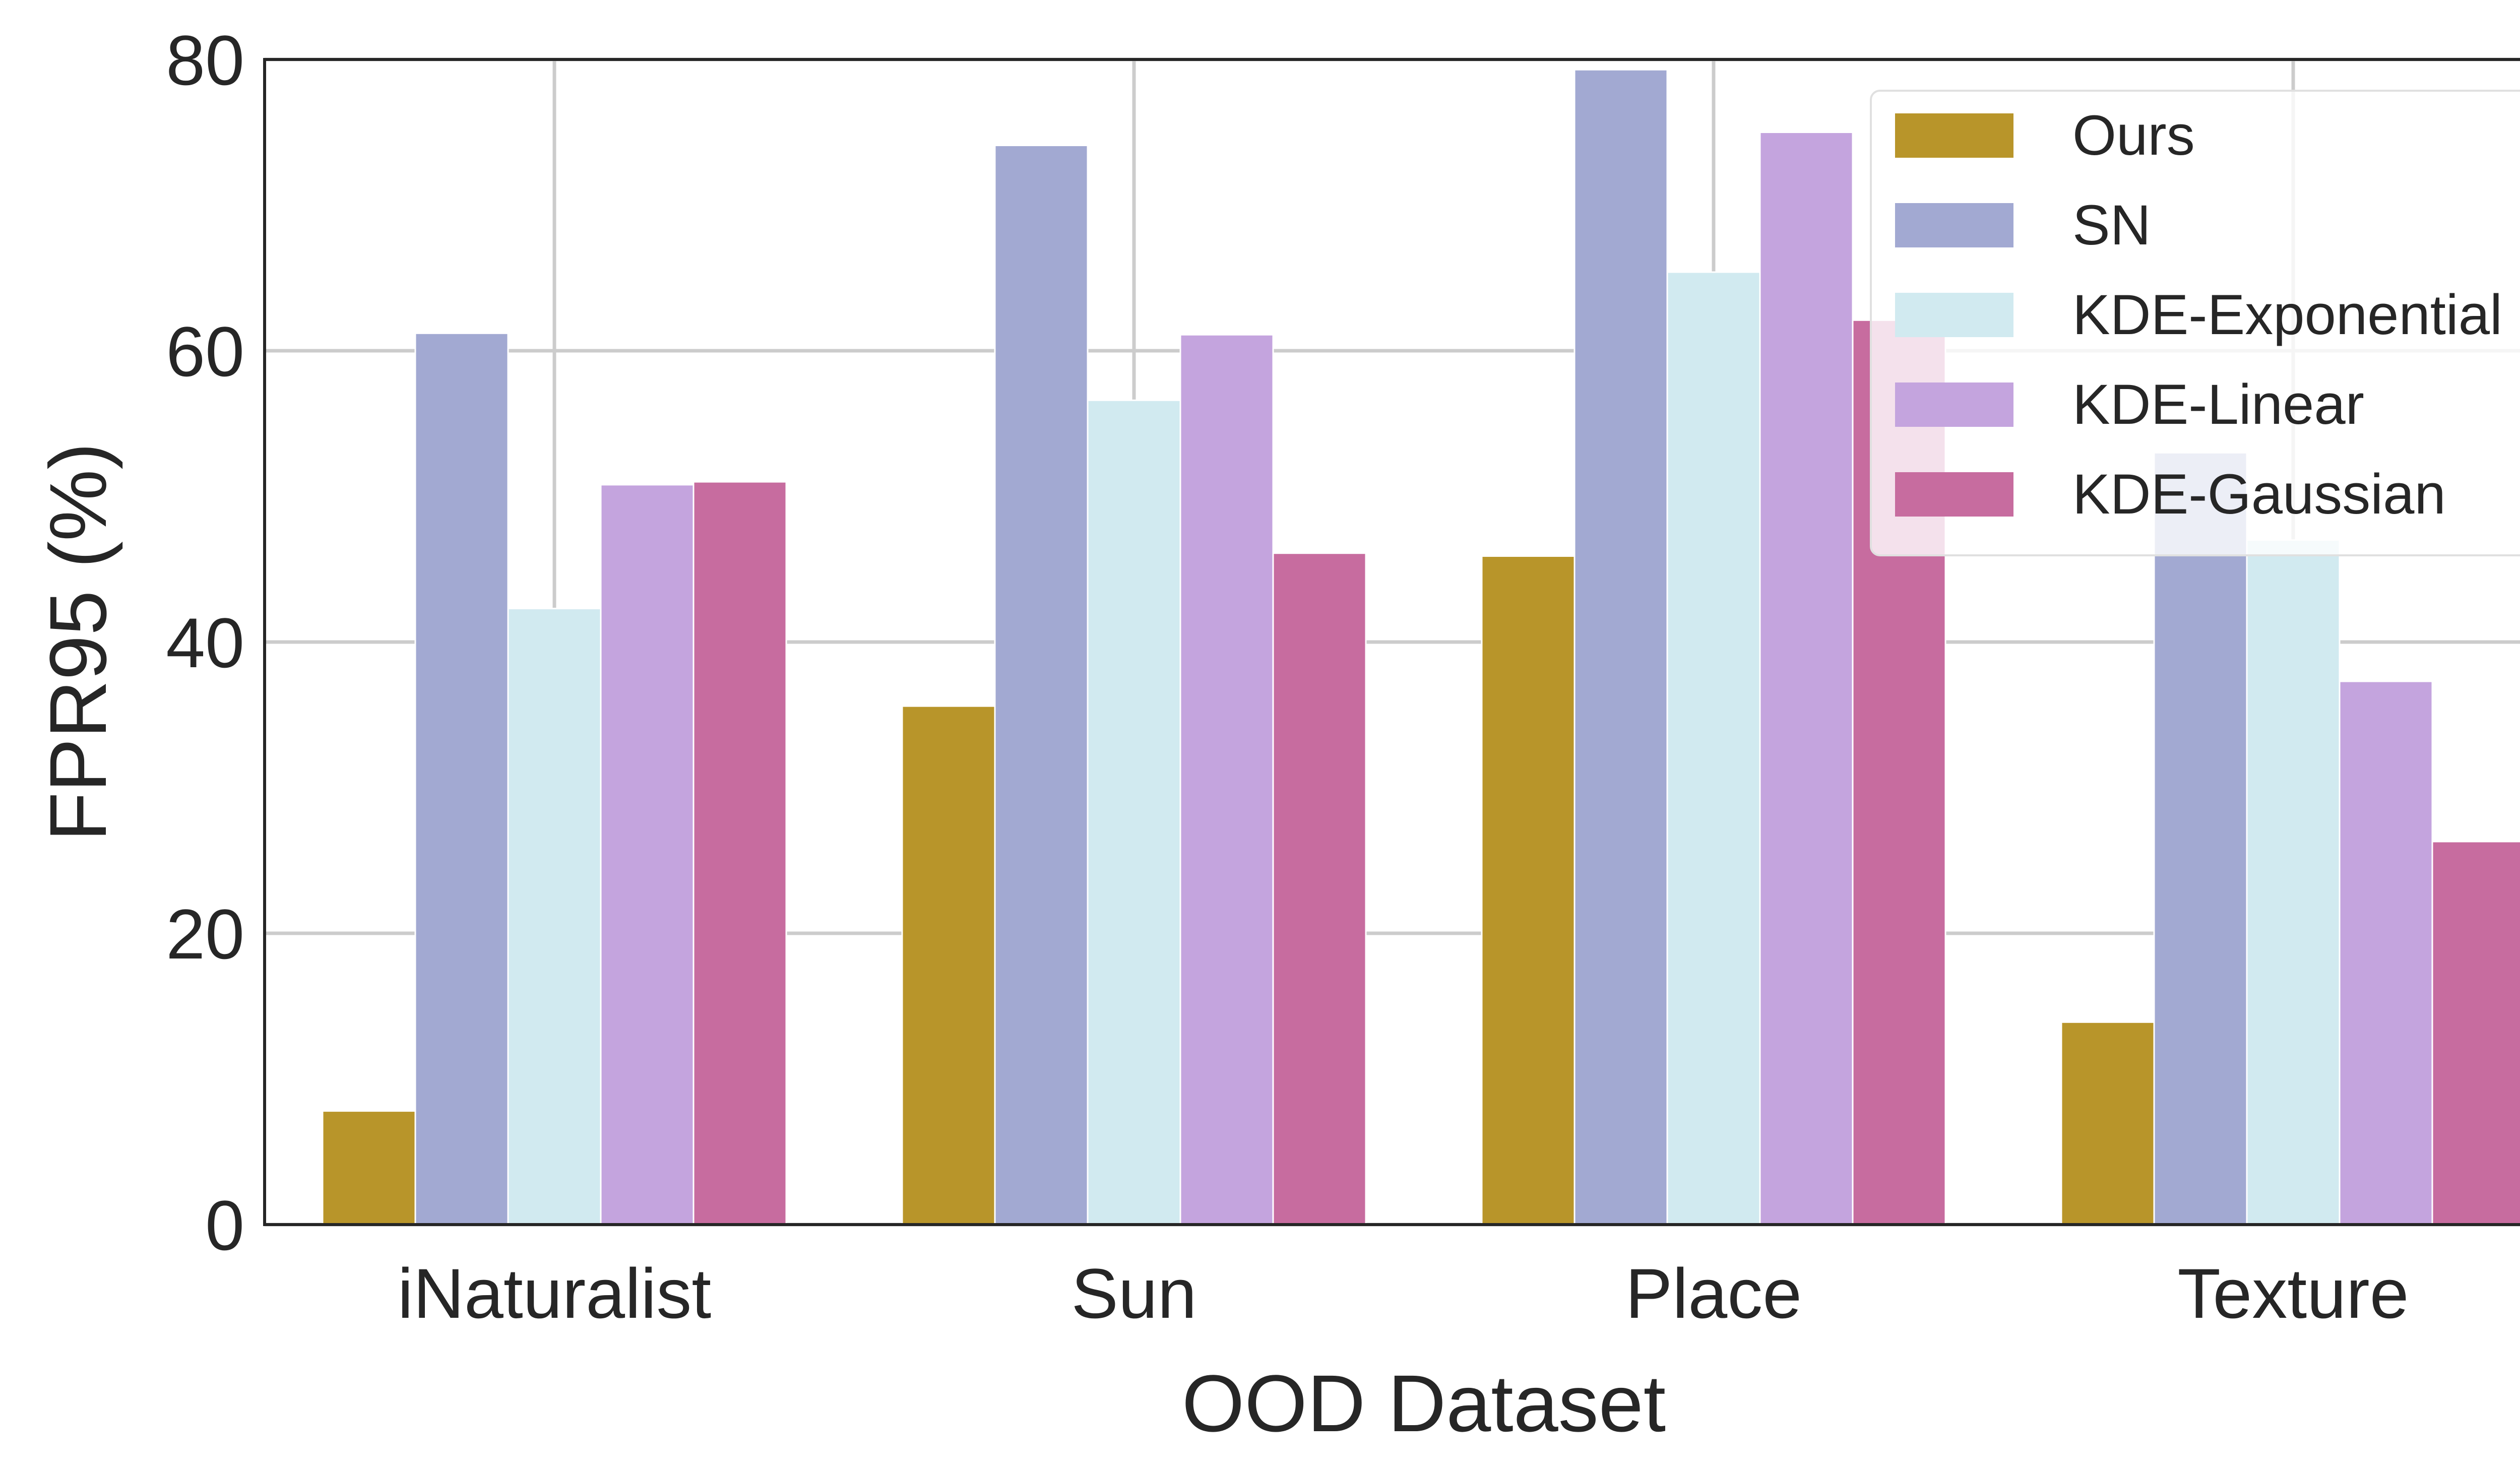 The image size is (2520, 1471). Describe the element at coordinates (224, 1225) in the screenshot. I see `y-tick-label: 0` at that location.